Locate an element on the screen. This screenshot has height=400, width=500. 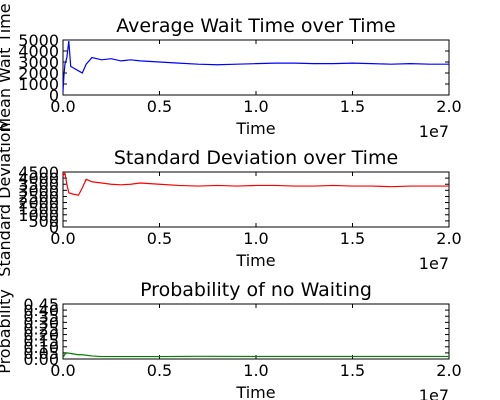
y-tick-label: 500 is located at coordinates (43, 221).